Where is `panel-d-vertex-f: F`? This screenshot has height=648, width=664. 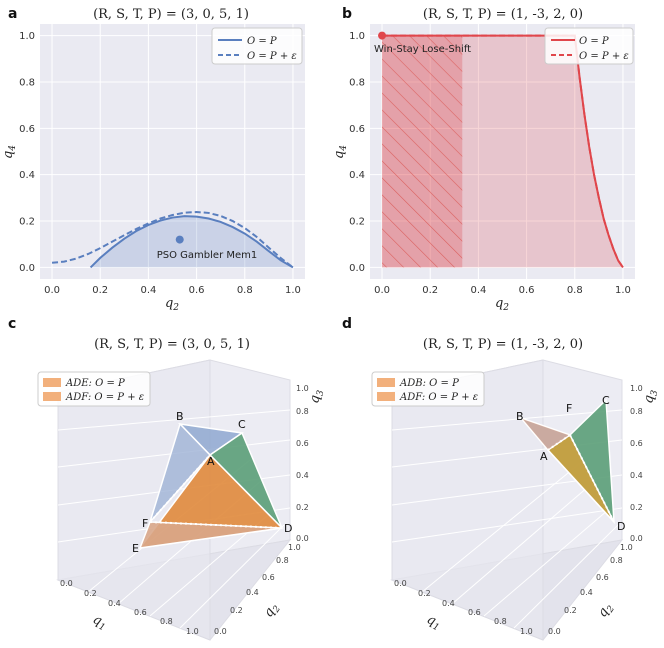 panel-d-vertex-f: F is located at coordinates (569, 408).